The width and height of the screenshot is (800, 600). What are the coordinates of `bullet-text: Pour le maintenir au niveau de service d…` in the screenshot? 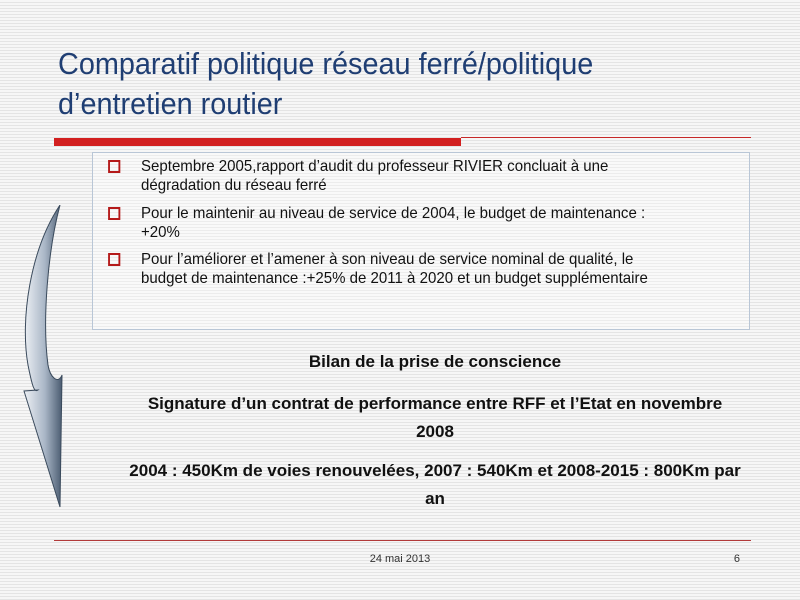 It's located at (393, 213).